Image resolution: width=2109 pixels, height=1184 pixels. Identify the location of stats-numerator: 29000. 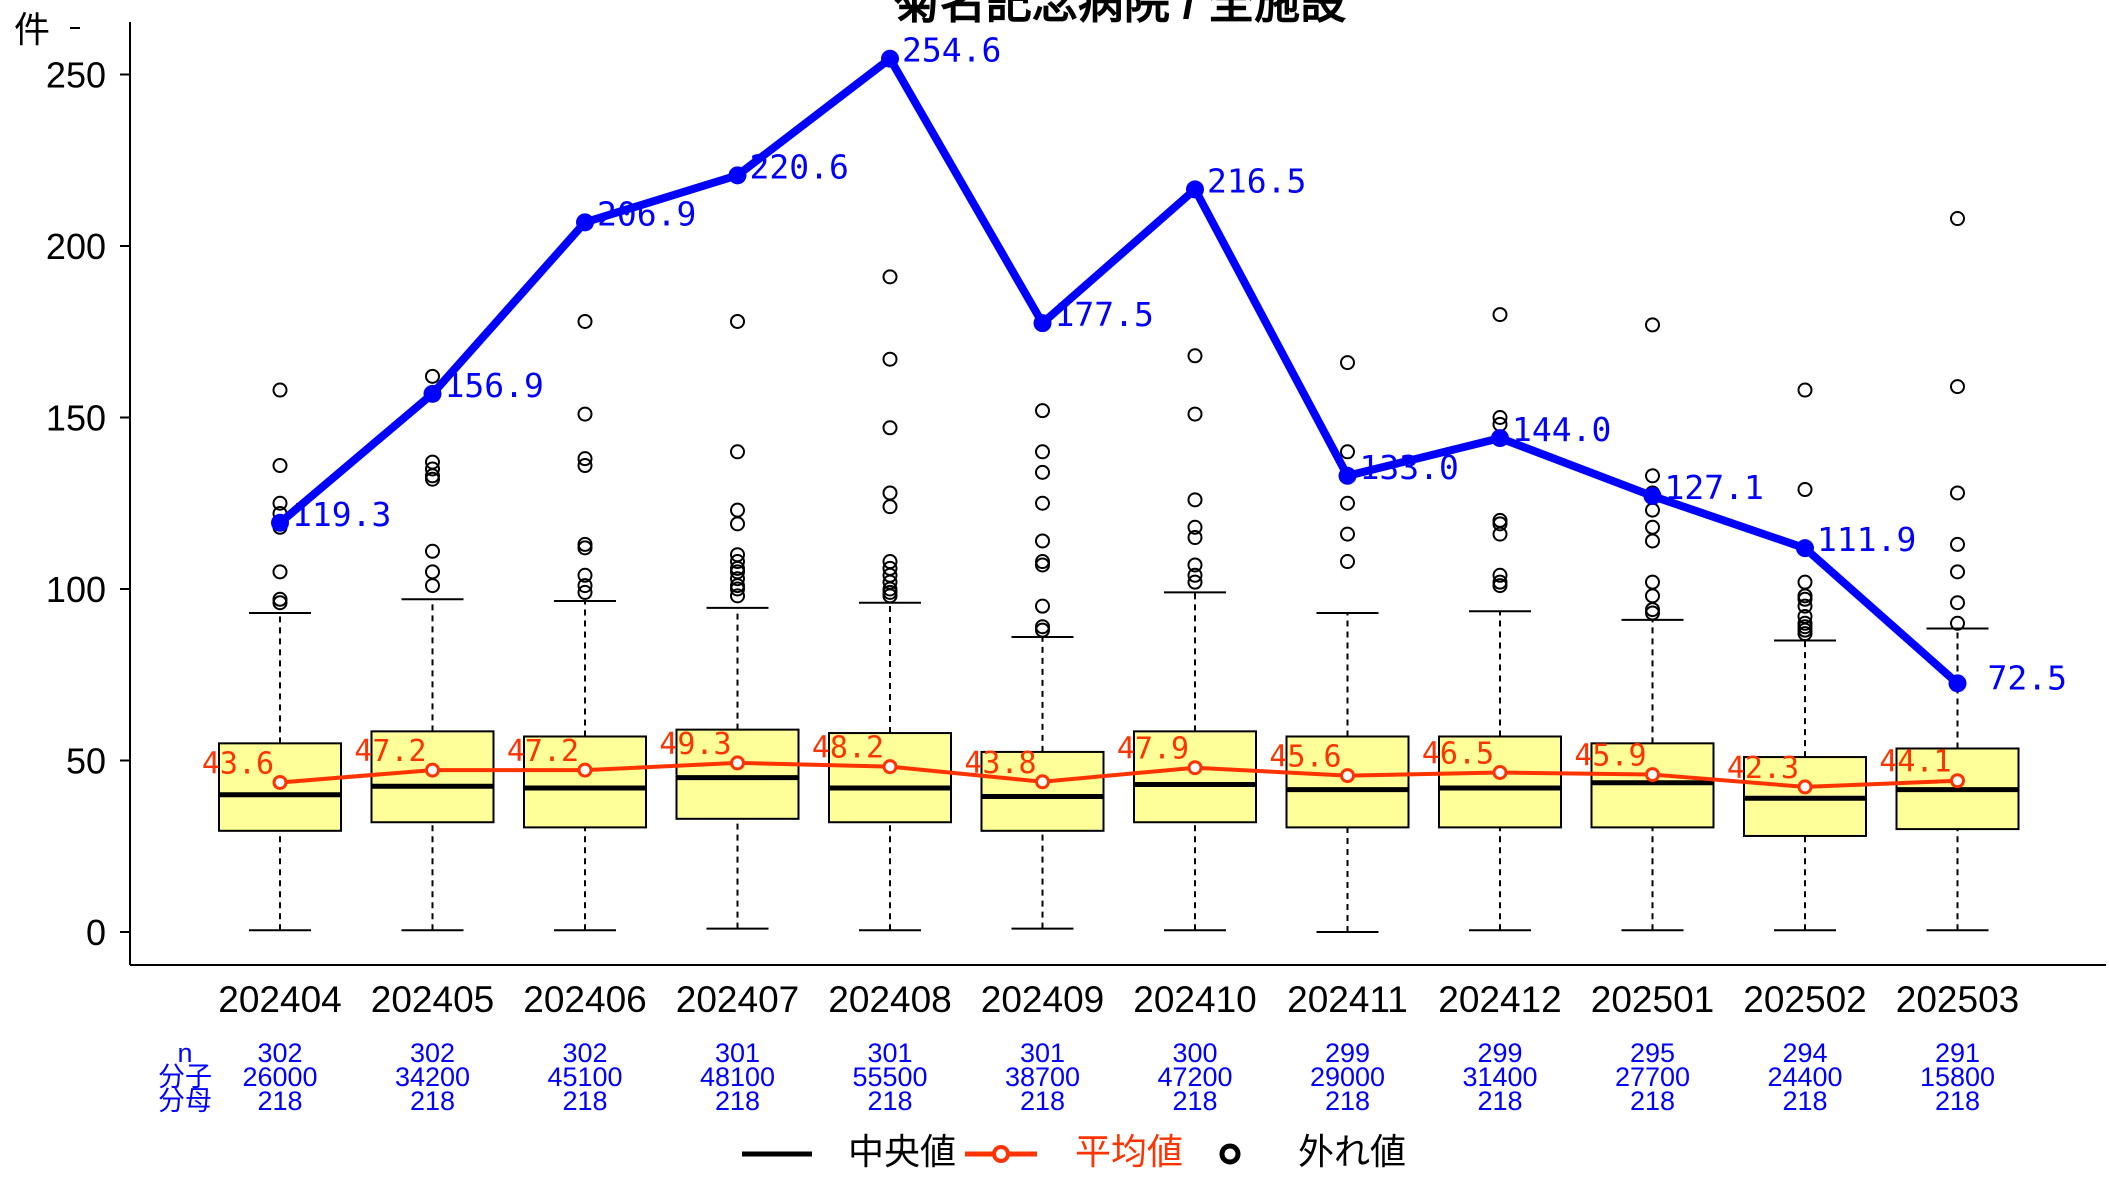
(1347, 1077).